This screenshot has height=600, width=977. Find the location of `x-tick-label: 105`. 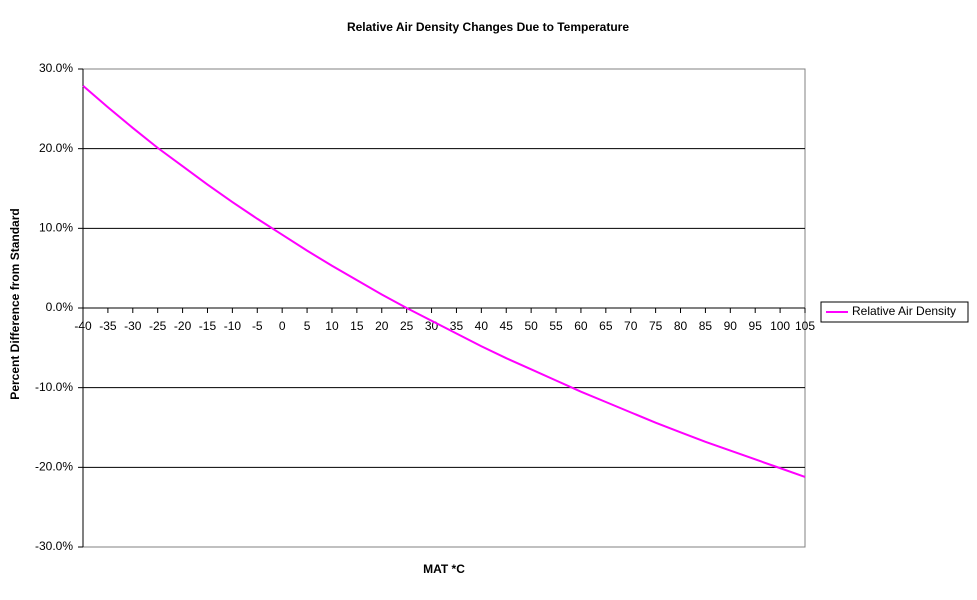

x-tick-label: 105 is located at coordinates (805, 326).